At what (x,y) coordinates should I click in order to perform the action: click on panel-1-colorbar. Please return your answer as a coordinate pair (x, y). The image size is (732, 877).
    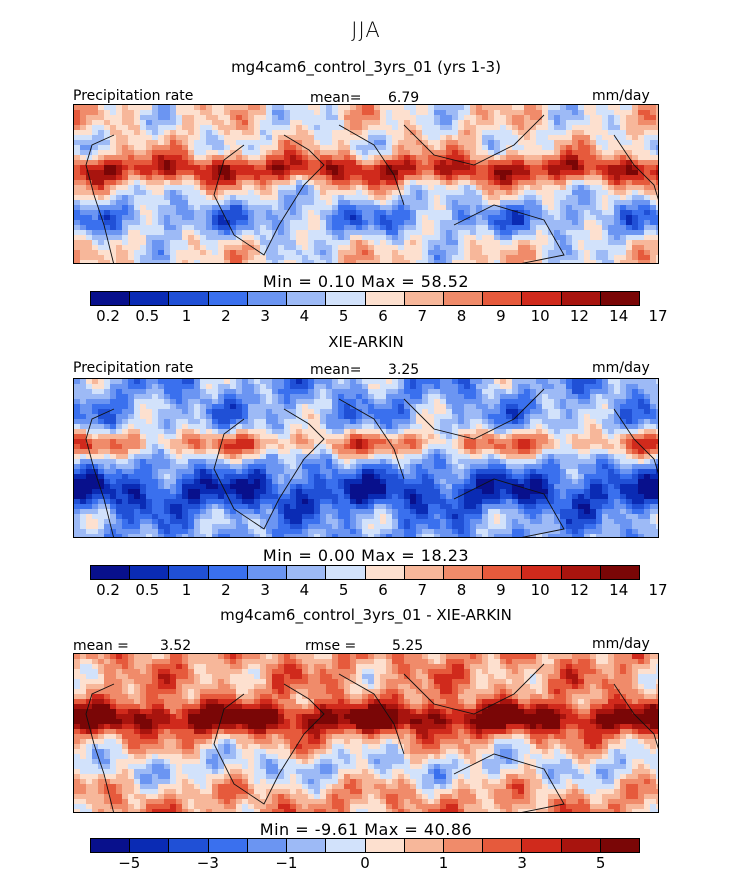
    Looking at the image, I should click on (365, 298).